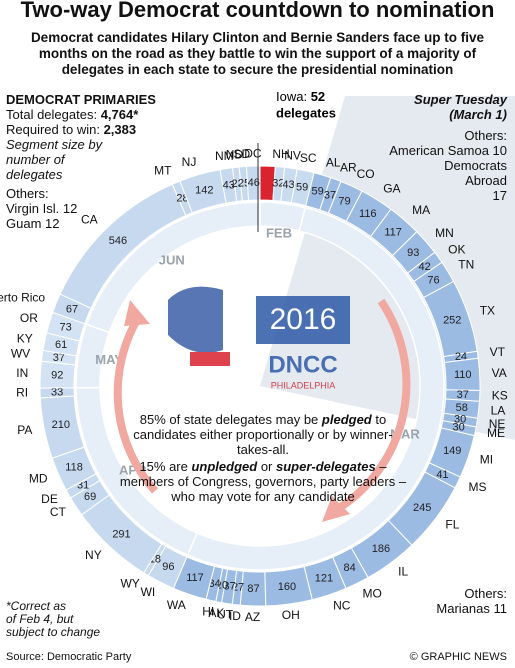 This screenshot has width=515, height=668. Describe the element at coordinates (278, 184) in the screenshot. I see `segment-value: 32` at that location.